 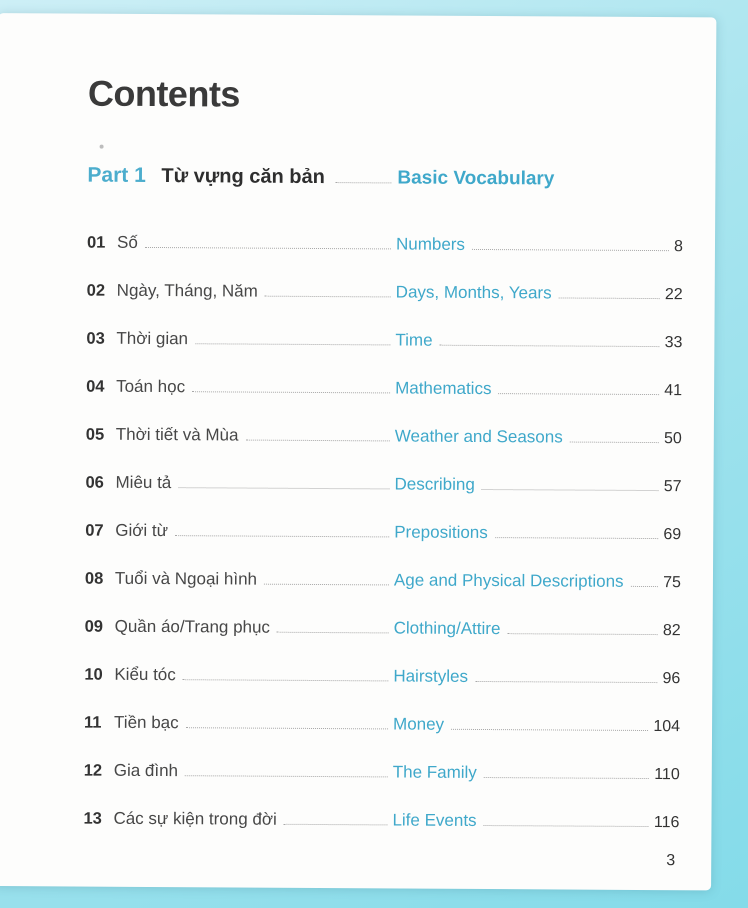 What do you see at coordinates (152, 338) in the screenshot?
I see `chapter-title-vietnamese: Thời gian` at bounding box center [152, 338].